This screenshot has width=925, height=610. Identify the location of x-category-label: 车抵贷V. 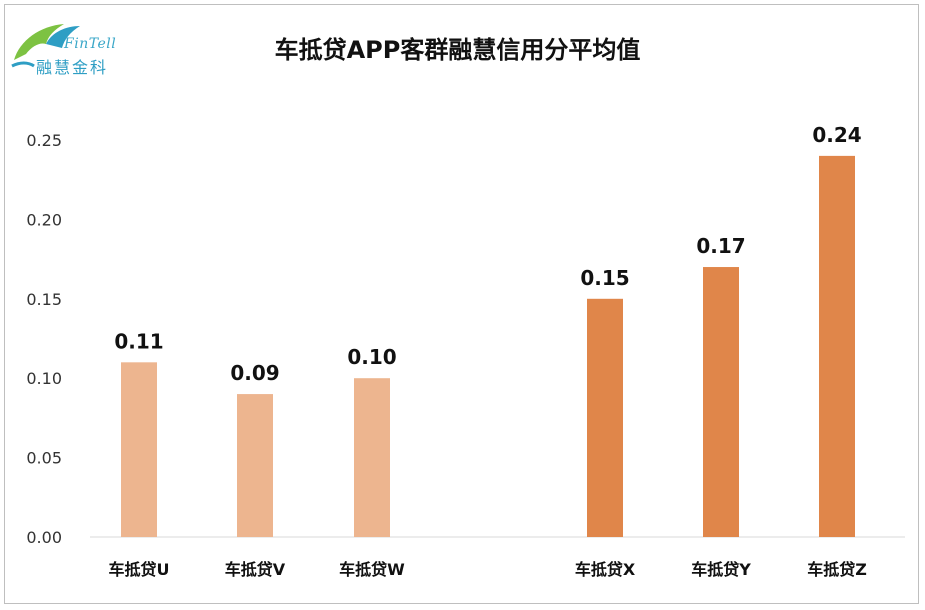
(255, 569).